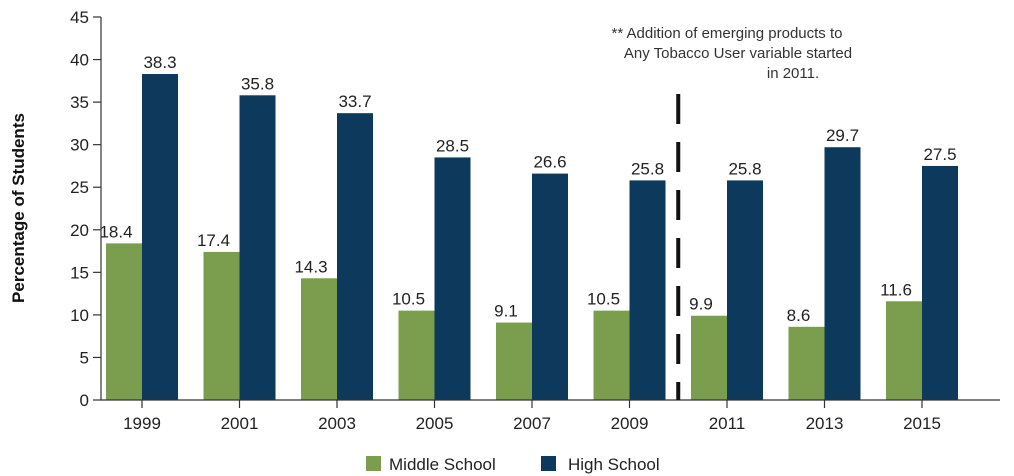 Image resolution: width=1014 pixels, height=476 pixels. Describe the element at coordinates (806, 363) in the screenshot. I see `bar-middle-school-2013` at that location.